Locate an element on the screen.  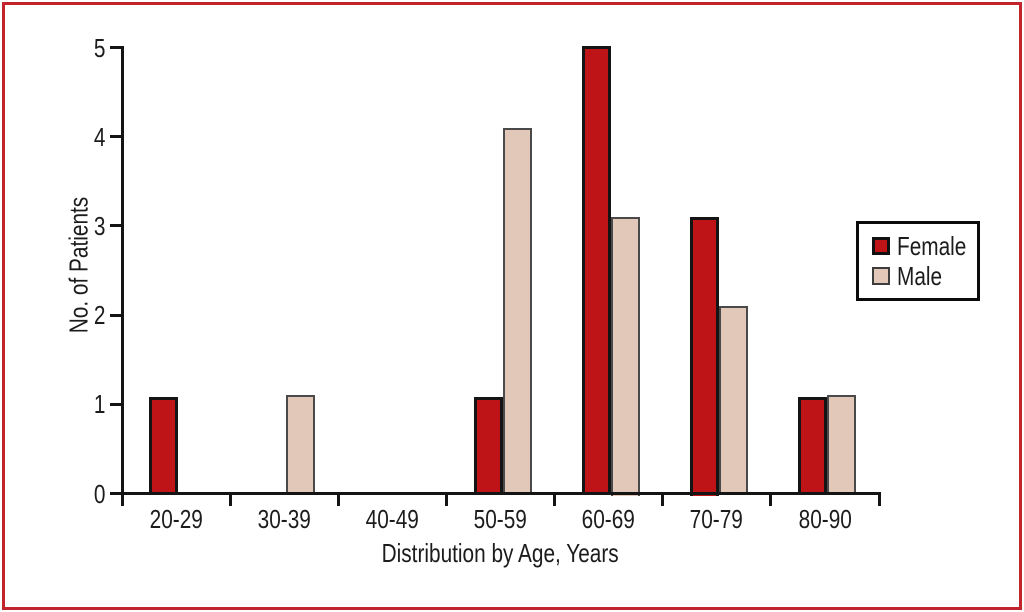
y-axis-title: No. of Patients is located at coordinates (78, 265).